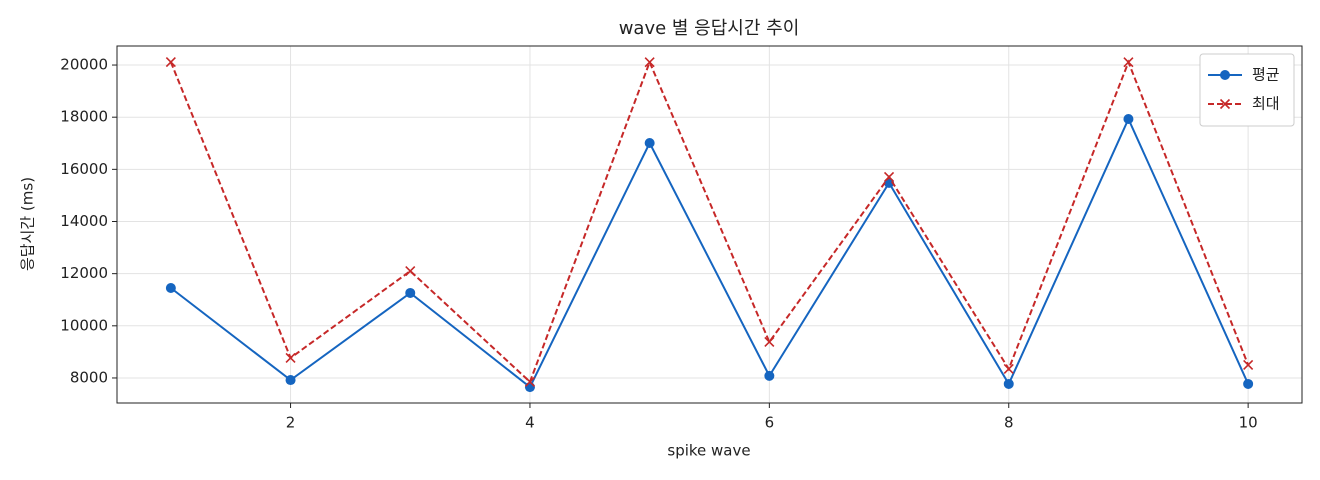  I want to click on y-tick-label: 20000, so click(84, 65).